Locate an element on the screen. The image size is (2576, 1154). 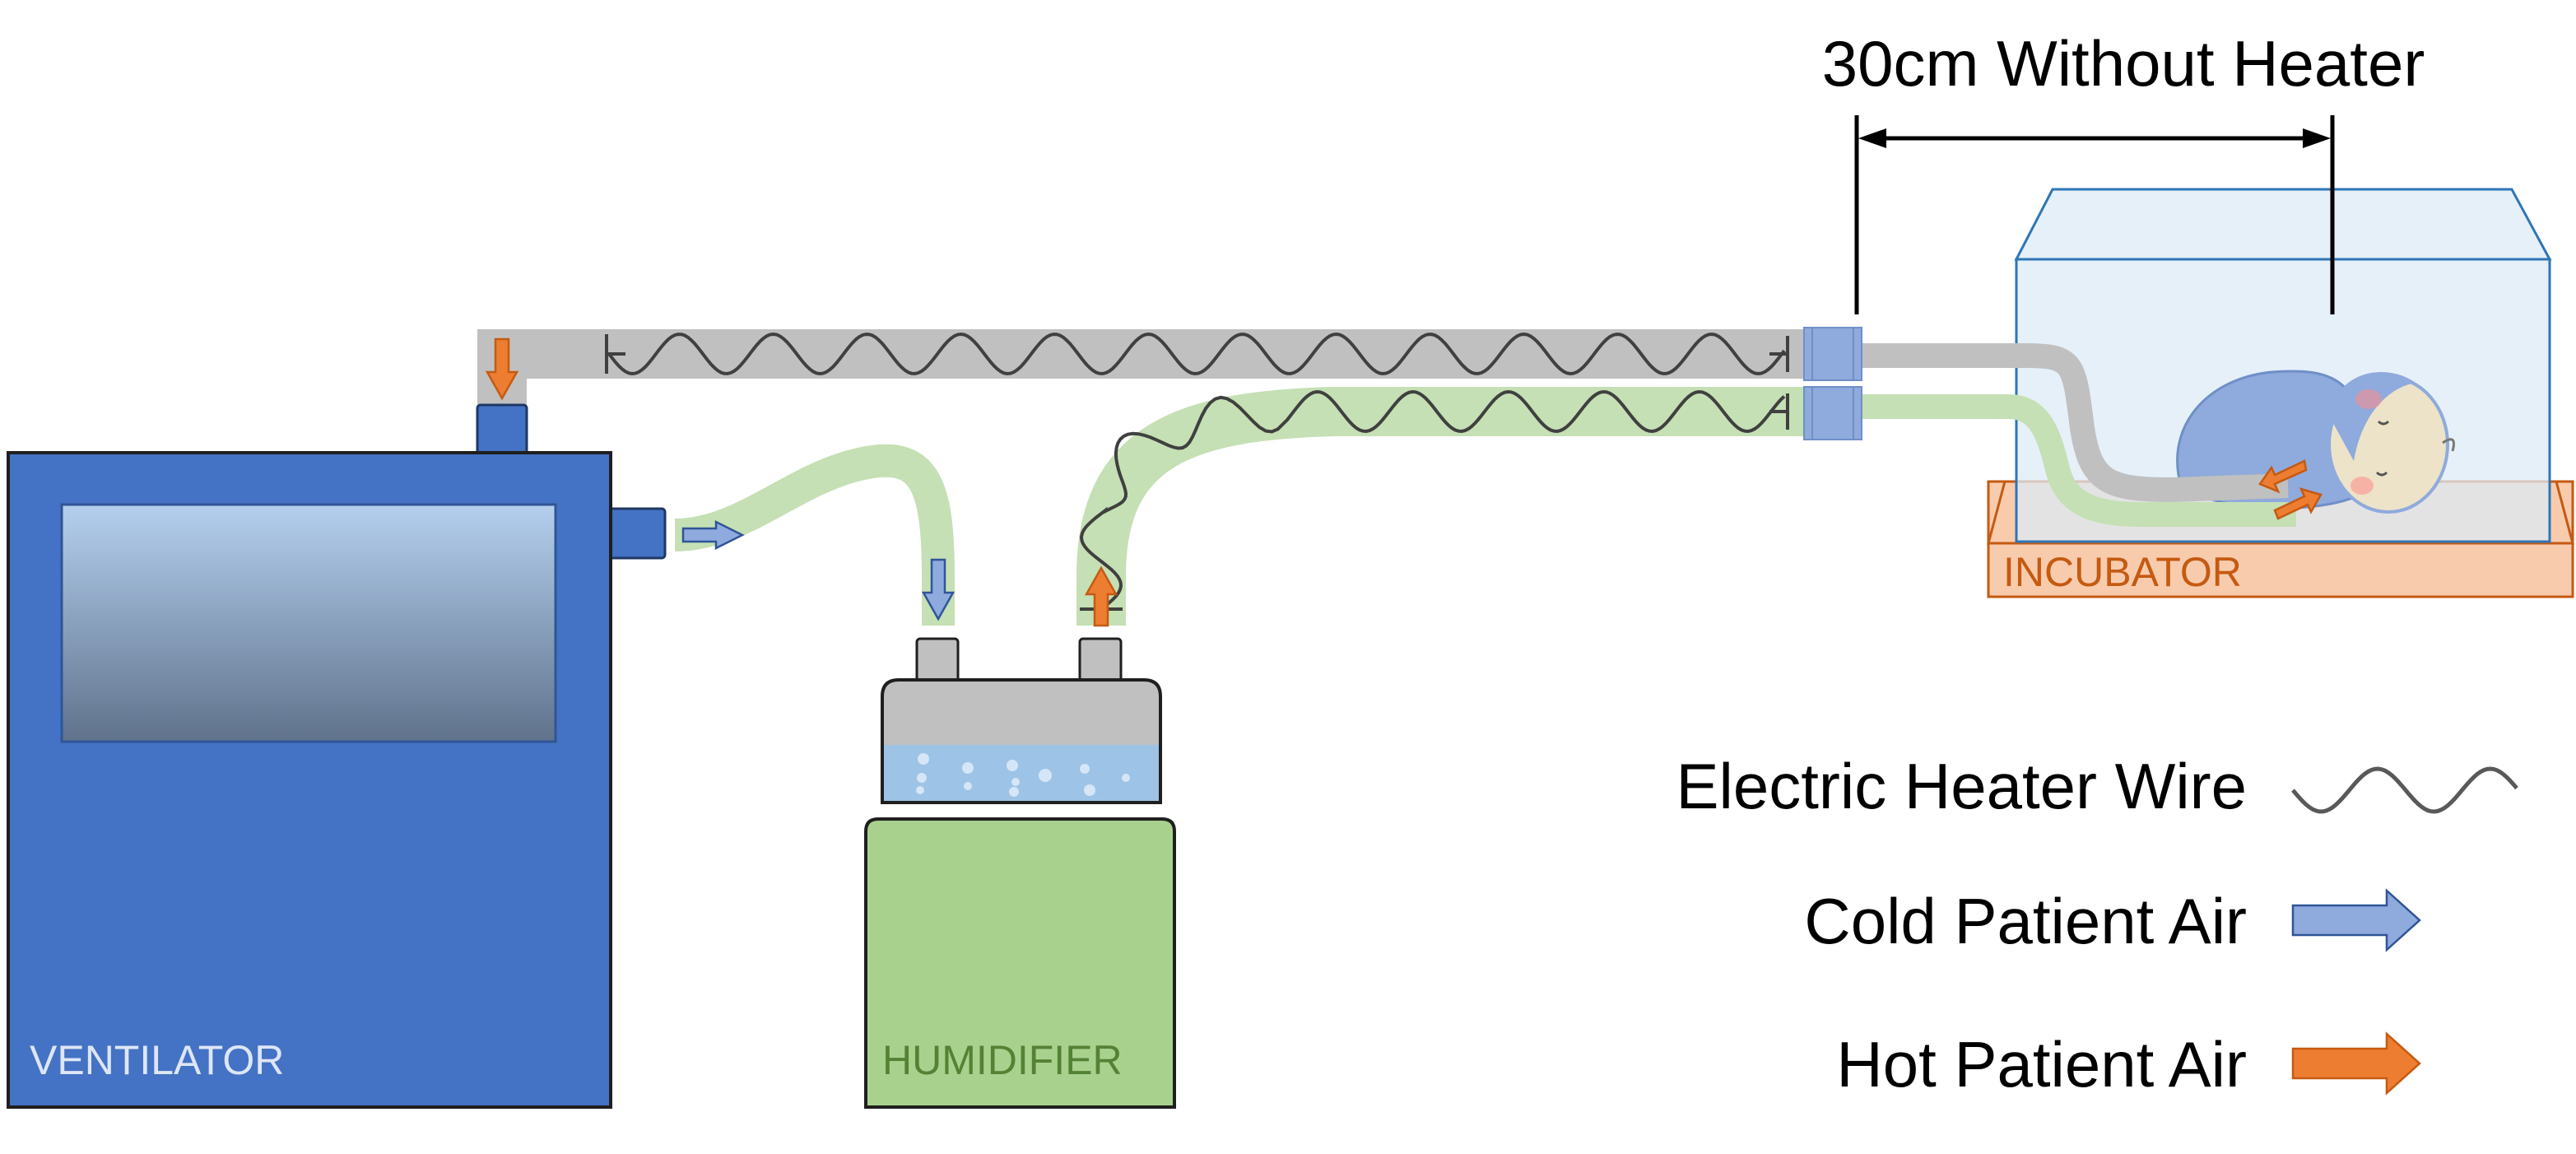
water-bubbles is located at coordinates (1023, 775).